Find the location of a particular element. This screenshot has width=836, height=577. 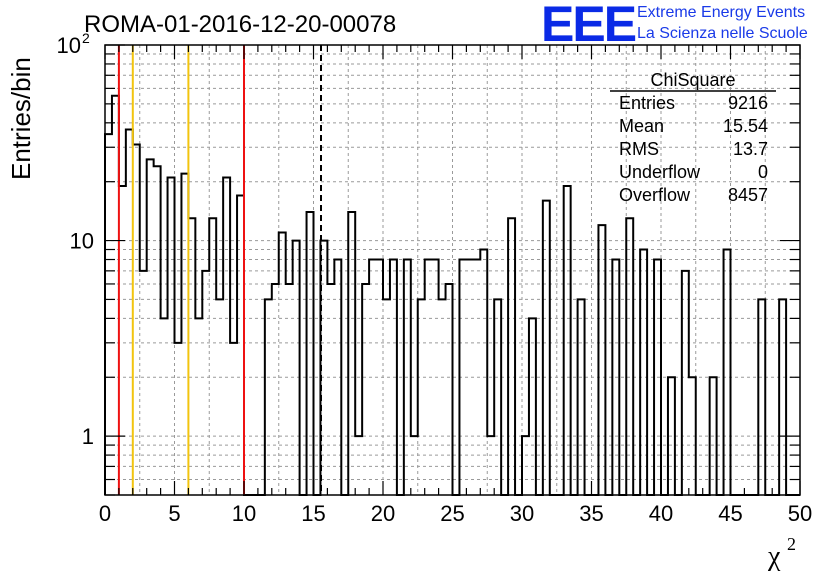

y-tick-label: 1 is located at coordinates (88, 436).